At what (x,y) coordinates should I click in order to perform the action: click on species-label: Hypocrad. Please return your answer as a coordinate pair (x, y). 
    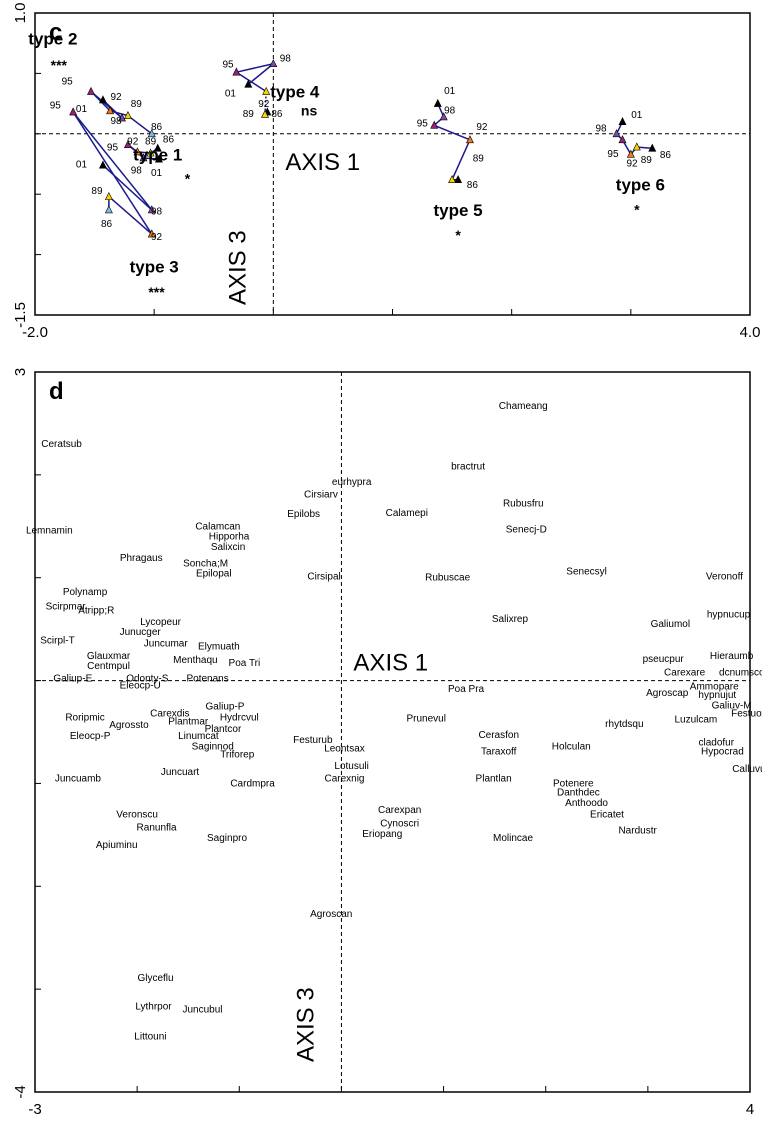
    Looking at the image, I should click on (722, 752).